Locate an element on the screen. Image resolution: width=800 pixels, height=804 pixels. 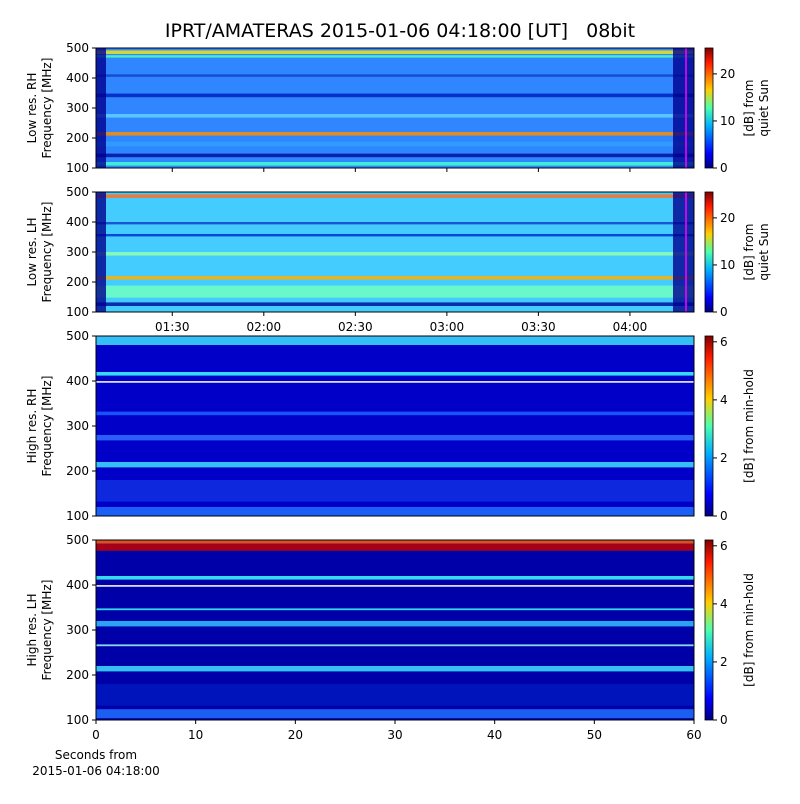
x-tick-label: 30 is located at coordinates (394, 735).